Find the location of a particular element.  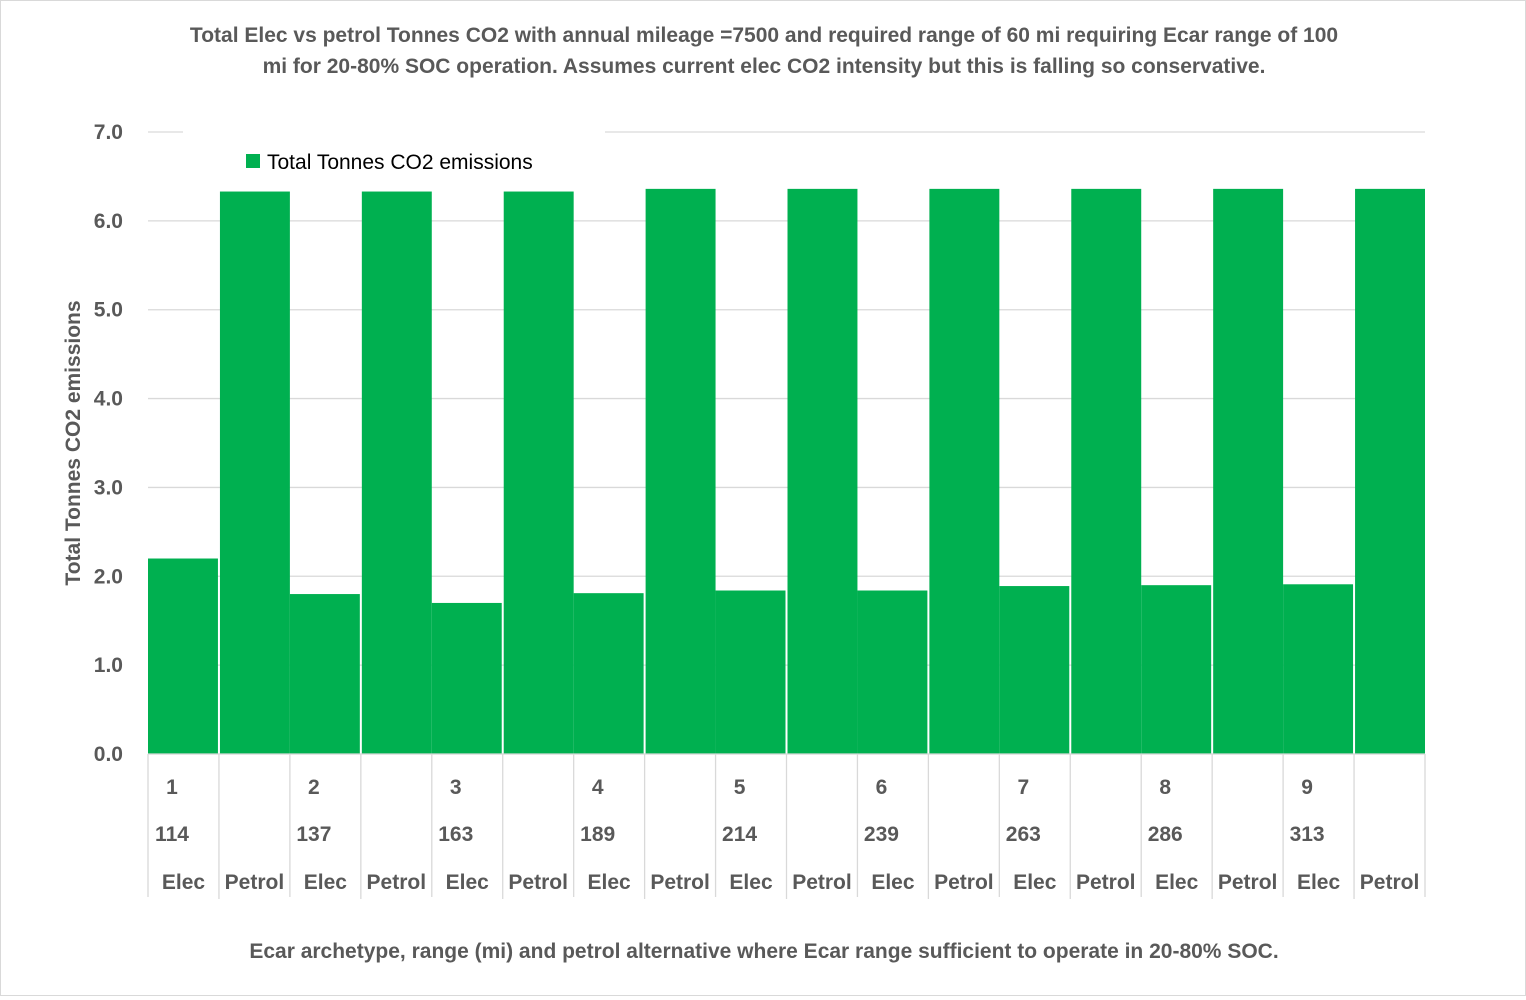

category-archetype-label: 4 is located at coordinates (598, 787).